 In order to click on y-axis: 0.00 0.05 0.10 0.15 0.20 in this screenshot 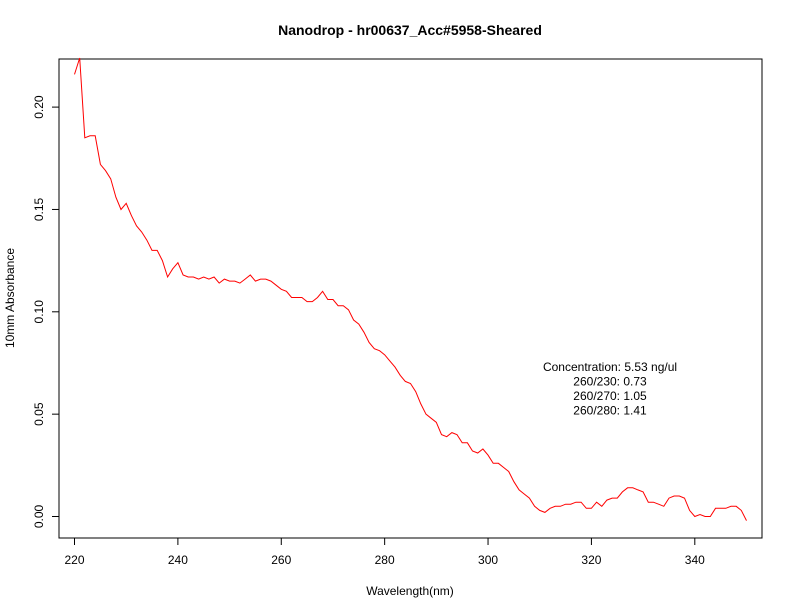, I will do `click(45, 311)`.